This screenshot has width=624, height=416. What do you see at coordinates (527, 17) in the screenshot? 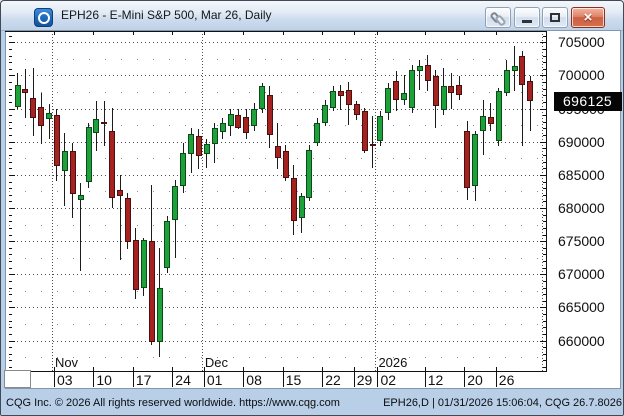
I see `minimize-button` at bounding box center [527, 17].